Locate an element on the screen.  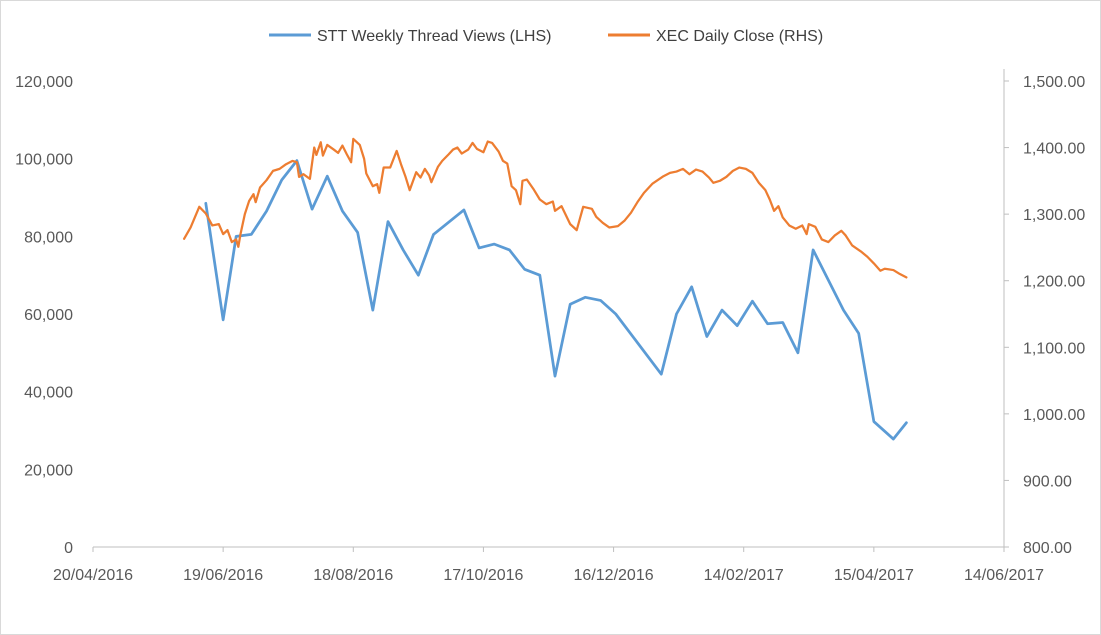
y-left-tick-label: 60,000 is located at coordinates (48, 315).